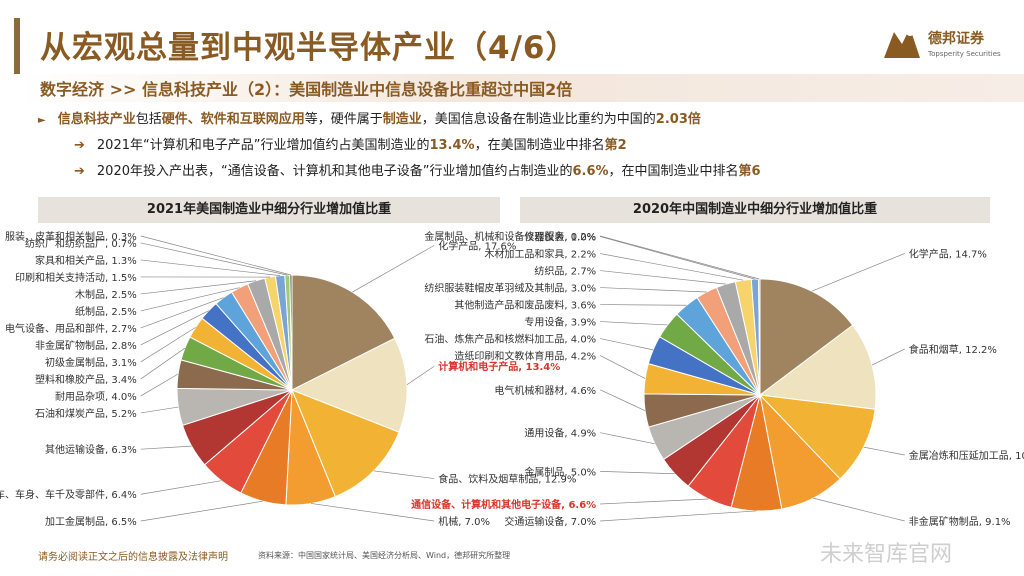 The width and height of the screenshot is (1024, 576). I want to click on cn-slice-label-7: 通用设备, 4.9%, so click(560, 433).